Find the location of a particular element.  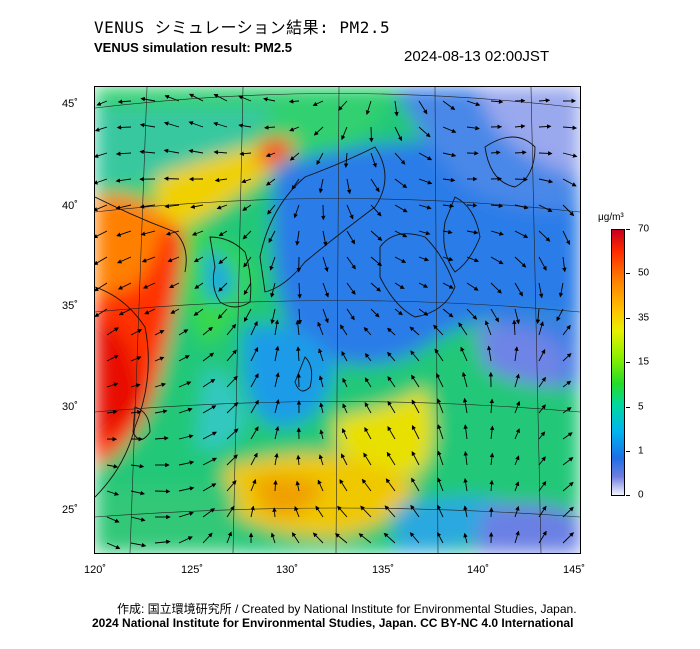

lat-label-25: 25˚ is located at coordinates (70, 510).